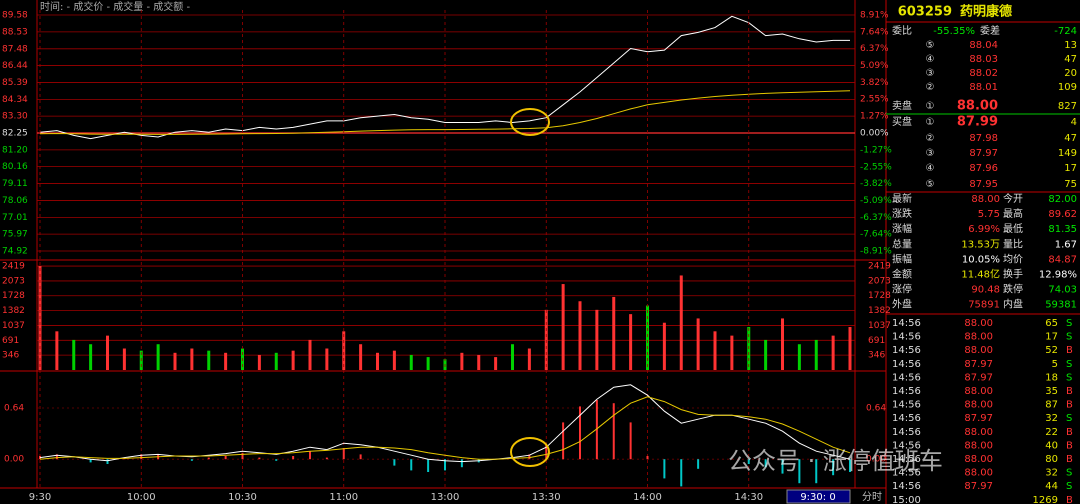 This screenshot has height=504, width=1080. I want to click on x-tick-label: 10:30, so click(242, 497).